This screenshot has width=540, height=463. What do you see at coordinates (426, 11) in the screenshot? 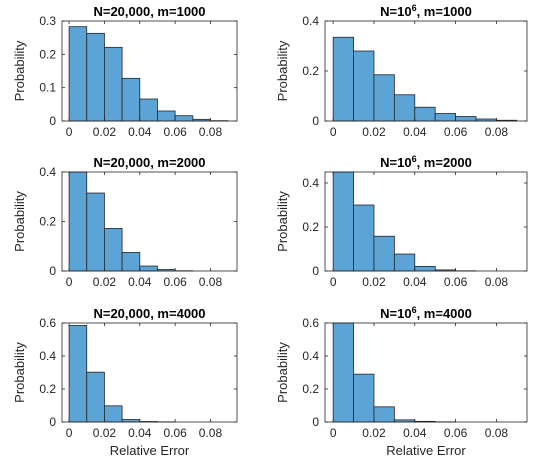
I see `chart-title: N=106, m=1000` at bounding box center [426, 11].